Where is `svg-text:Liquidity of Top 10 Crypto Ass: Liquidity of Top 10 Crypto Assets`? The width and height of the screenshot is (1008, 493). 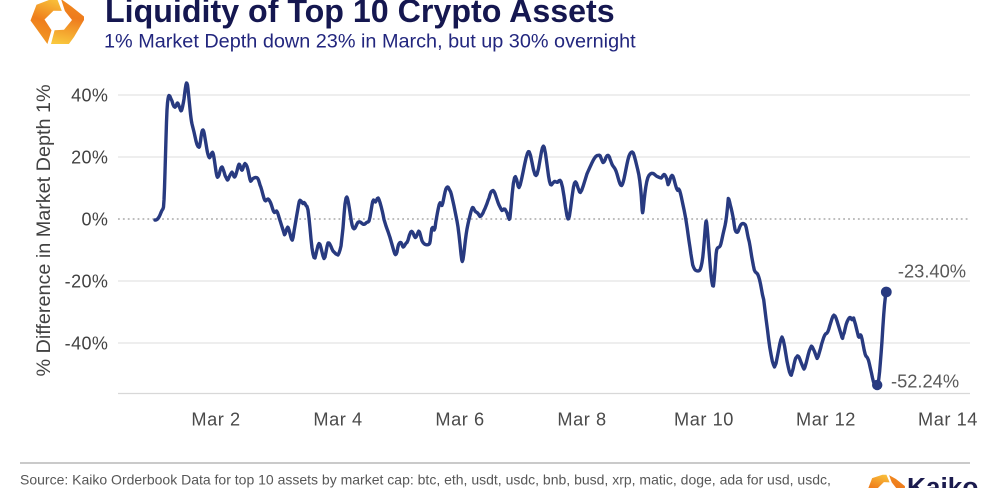
svg-text:Liquidity of Top 10 Crypto Ass: Liquidity of Top 10 Crypto Assets is located at coordinates (360, 14).